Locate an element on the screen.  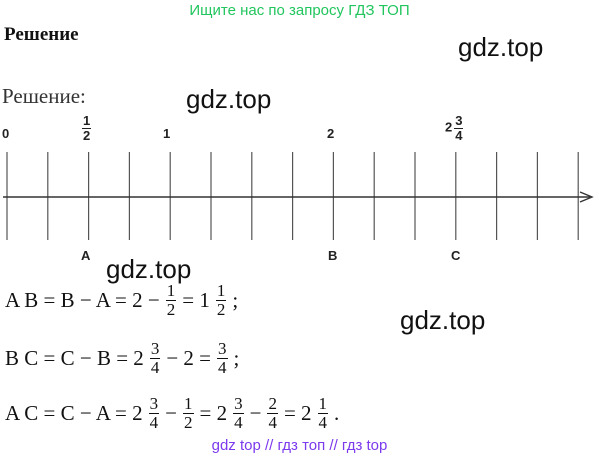
banner: Ищите нас по запросу ГДЗ ТОП is located at coordinates (299, 10).